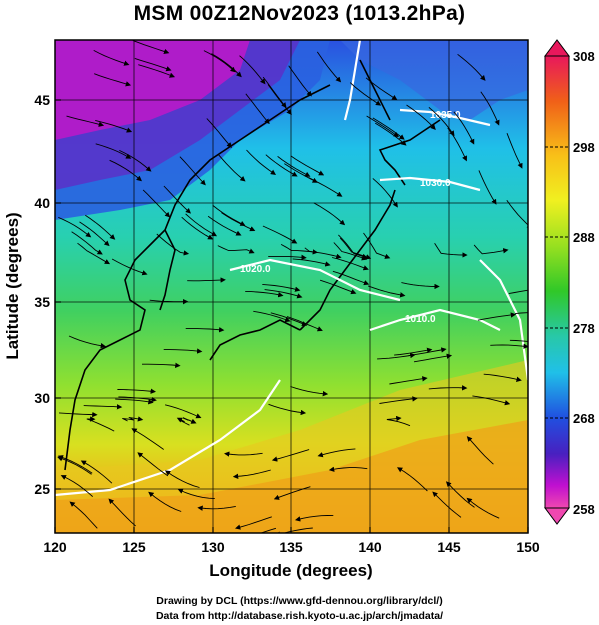 This screenshot has height=625, width=599. I want to click on colorbar-tick-label: 268, so click(584, 418).